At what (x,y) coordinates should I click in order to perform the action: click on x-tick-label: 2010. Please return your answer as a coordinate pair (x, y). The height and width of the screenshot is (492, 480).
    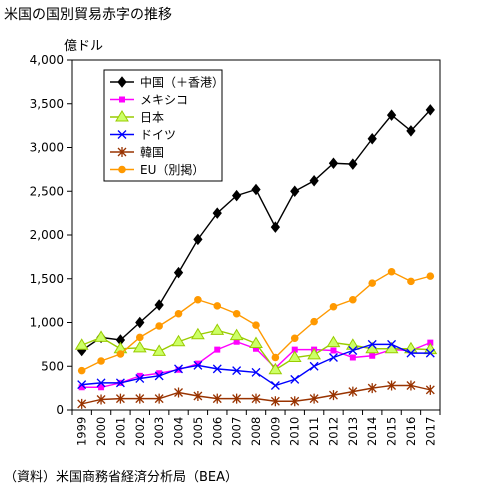
    Looking at the image, I should click on (295, 431).